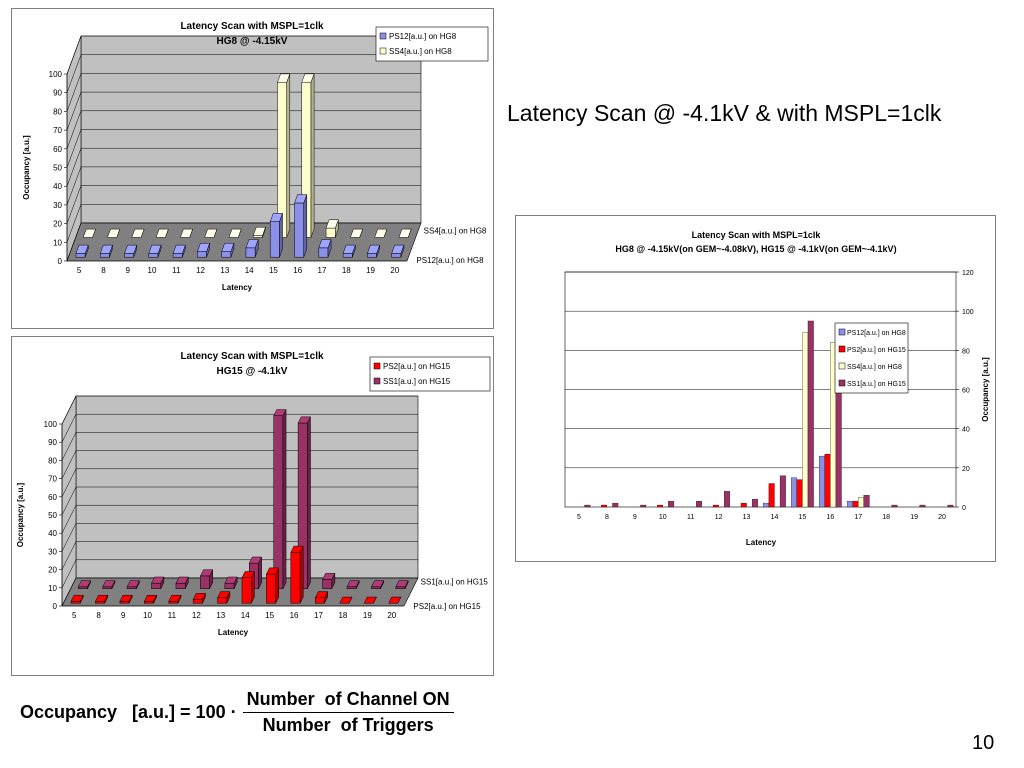  Describe the element at coordinates (252, 371) in the screenshot. I see `chart-subtitle: HG15 @ -4.1kV` at that location.